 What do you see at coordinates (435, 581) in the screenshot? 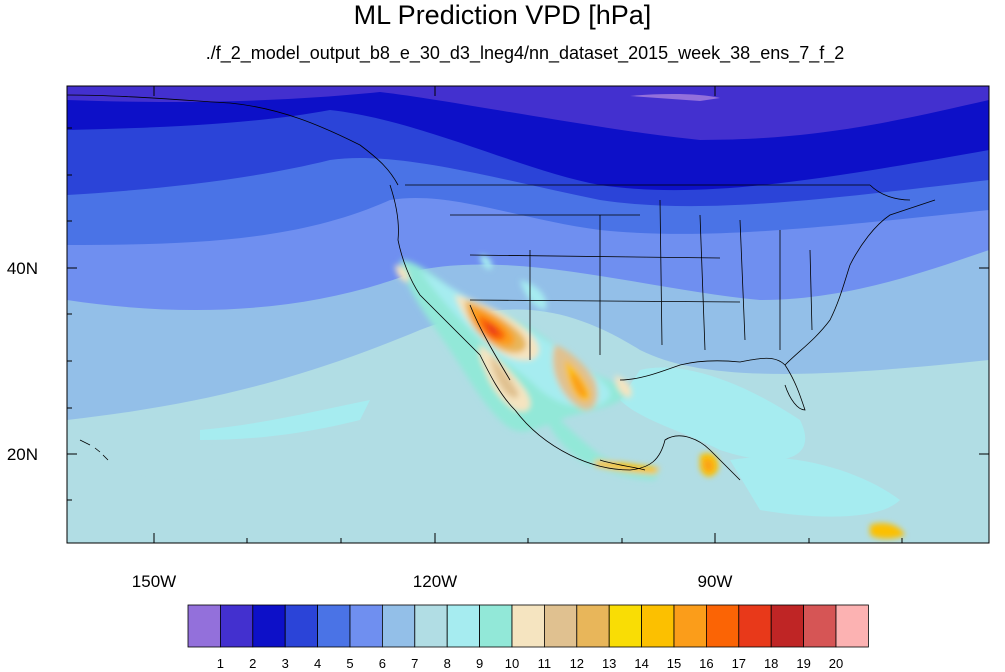
I see `x-tick-label-120w: 120W` at bounding box center [435, 581].